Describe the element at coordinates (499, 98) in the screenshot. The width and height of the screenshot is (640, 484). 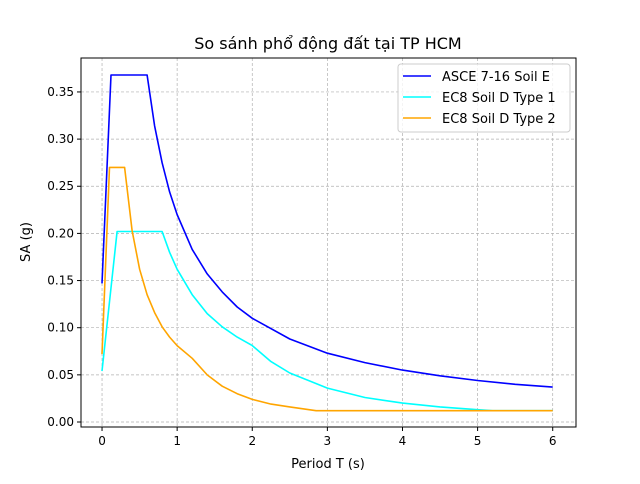
I see `legend-label: EC8 Soil D Type 1` at that location.